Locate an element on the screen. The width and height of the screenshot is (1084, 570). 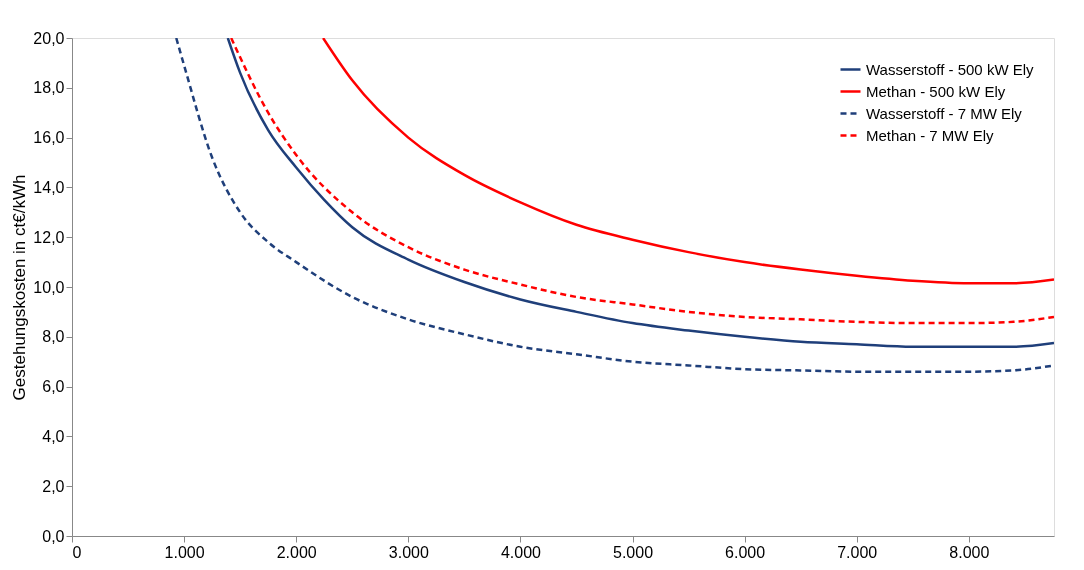
x-tick-label: 0 is located at coordinates (77, 552).